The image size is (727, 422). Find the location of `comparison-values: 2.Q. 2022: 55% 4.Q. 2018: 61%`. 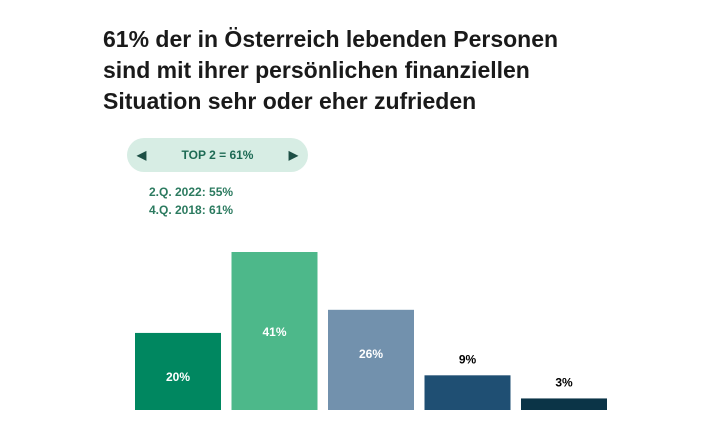

comparison-values: 2.Q. 2022: 55% 4.Q. 2018: 61% is located at coordinates (191, 201).